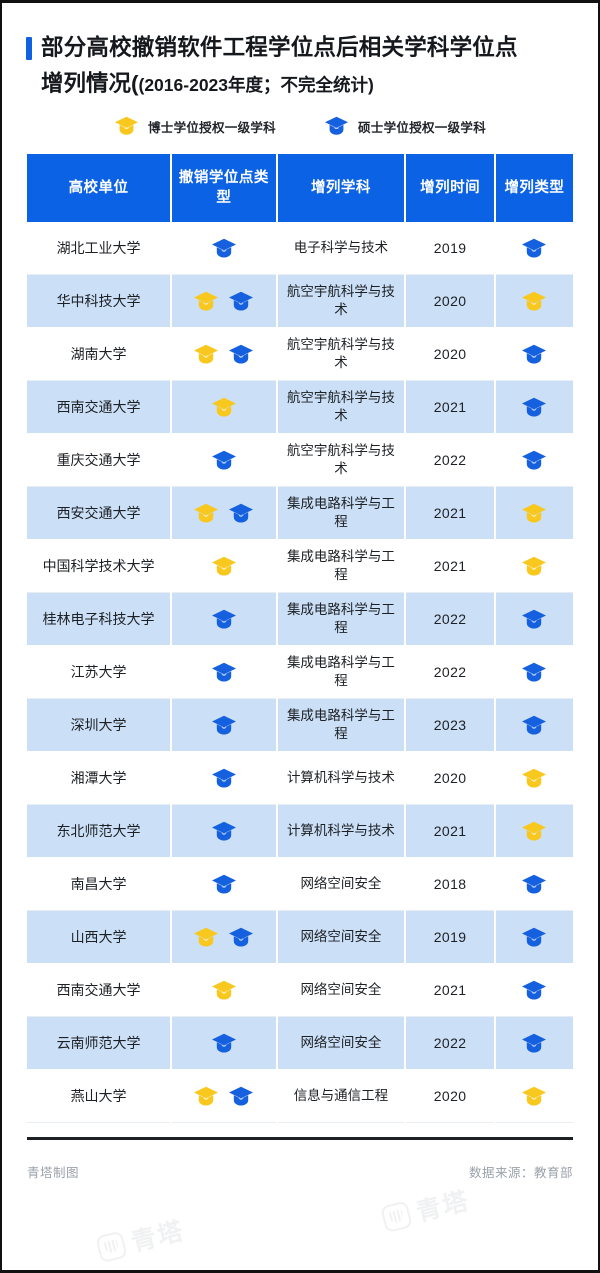  I want to click on cell-university: 西安交通大学, so click(100, 513).